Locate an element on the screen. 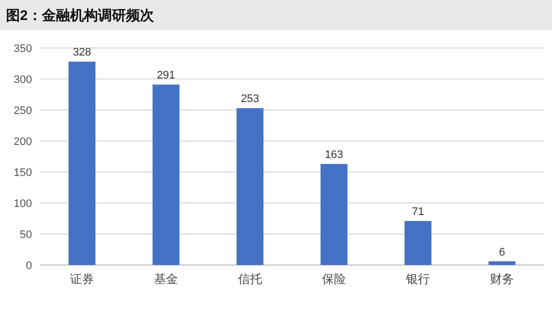 Image resolution: width=552 pixels, height=331 pixels. x-tick-label: 财务 is located at coordinates (502, 279).